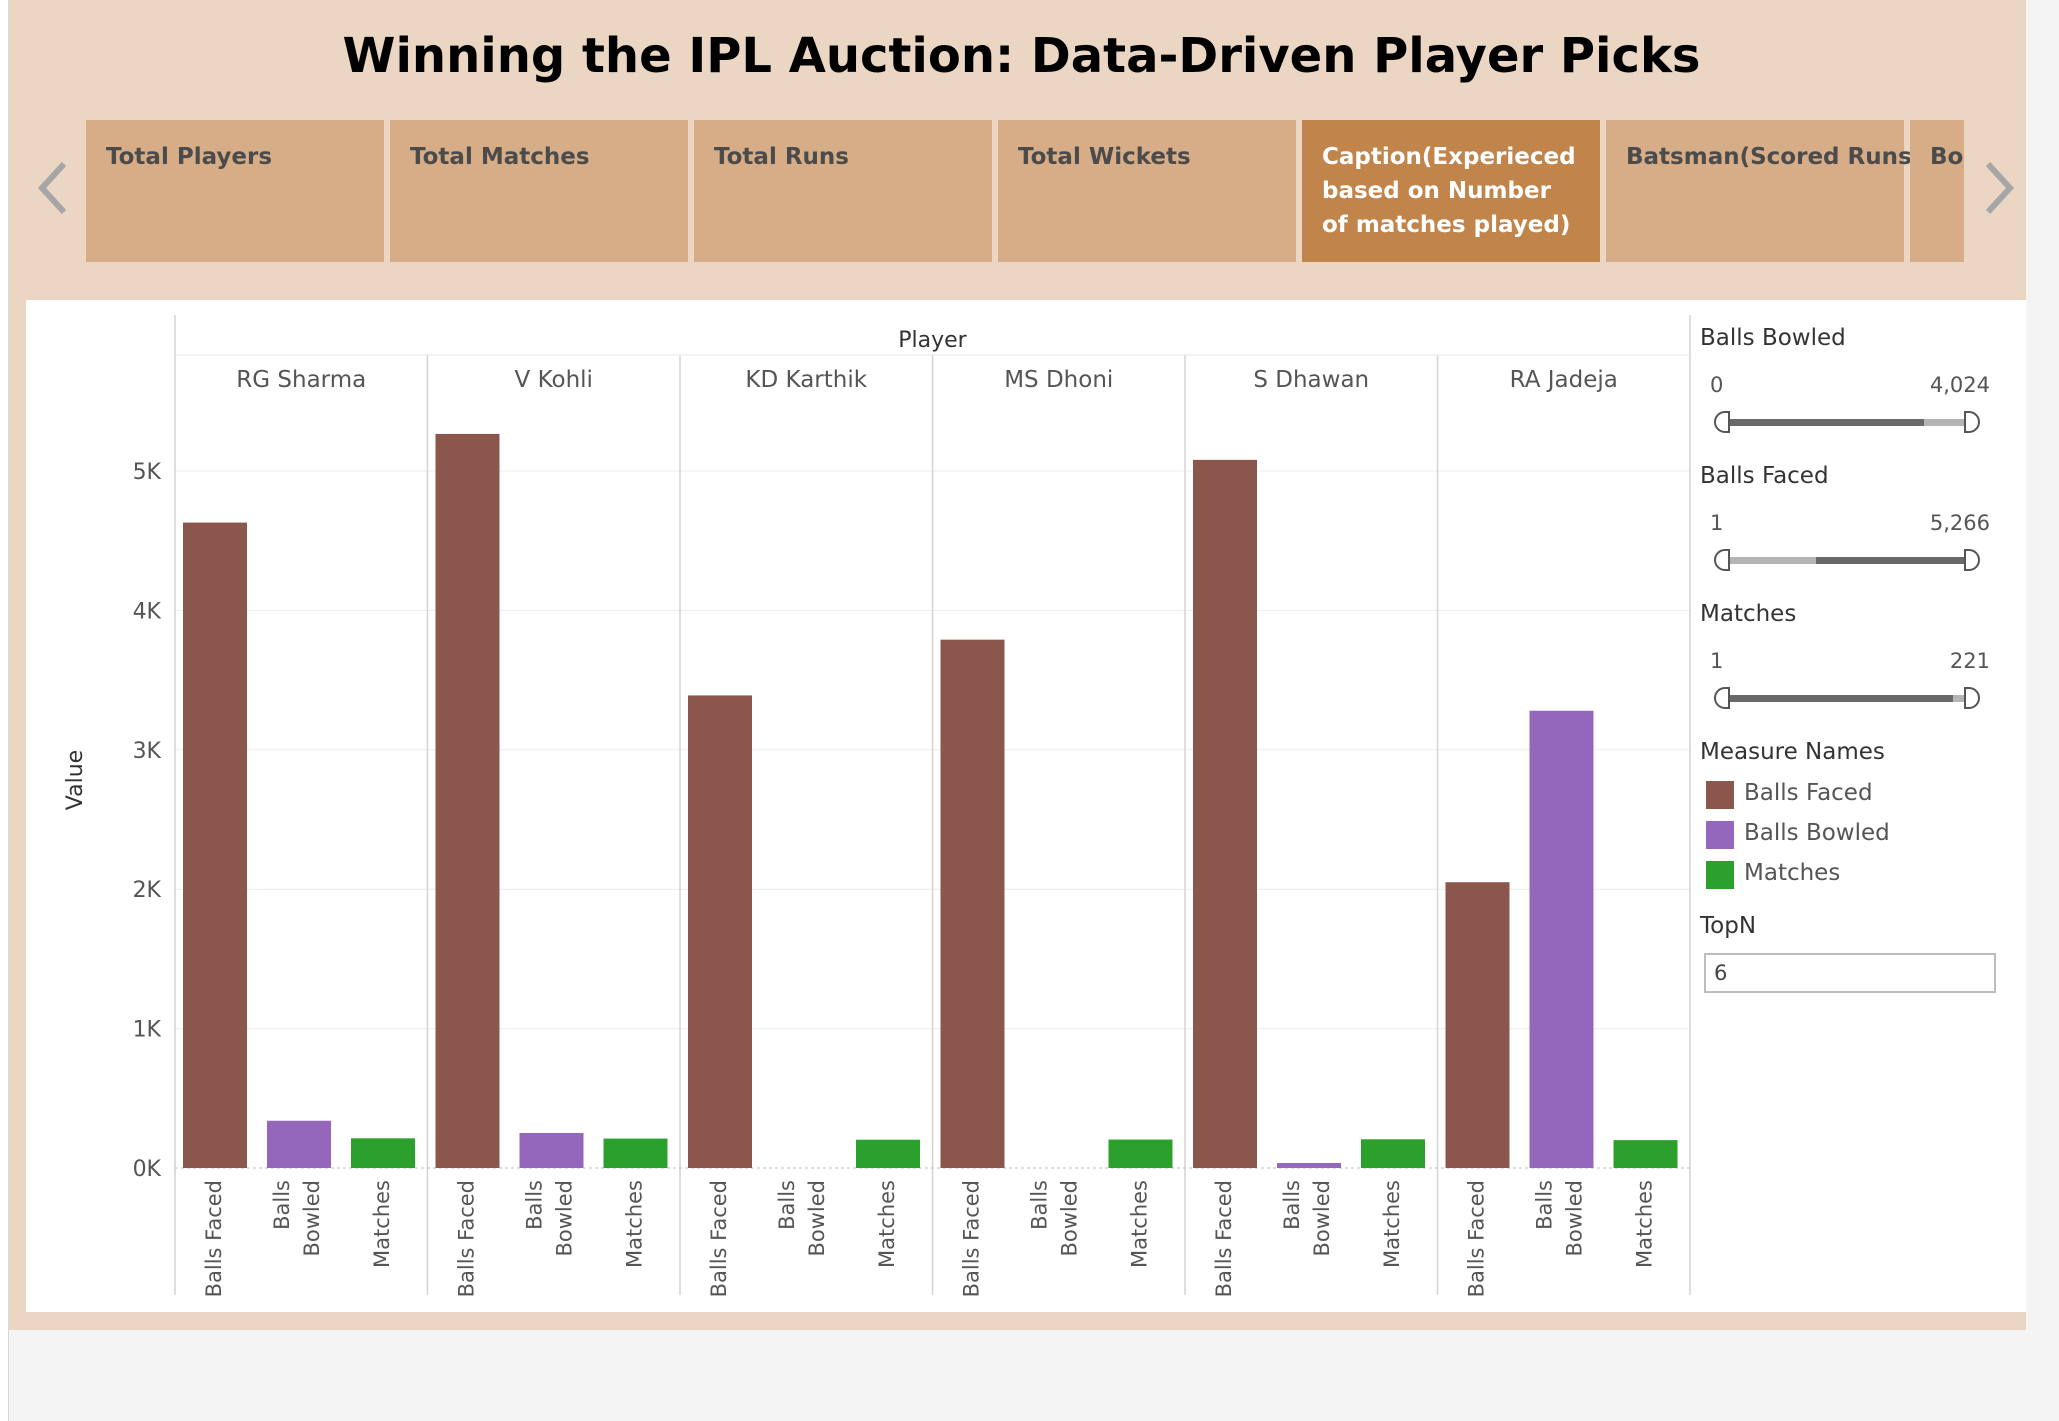  What do you see at coordinates (1717, 661) in the screenshot?
I see `matches-min: 1` at bounding box center [1717, 661].